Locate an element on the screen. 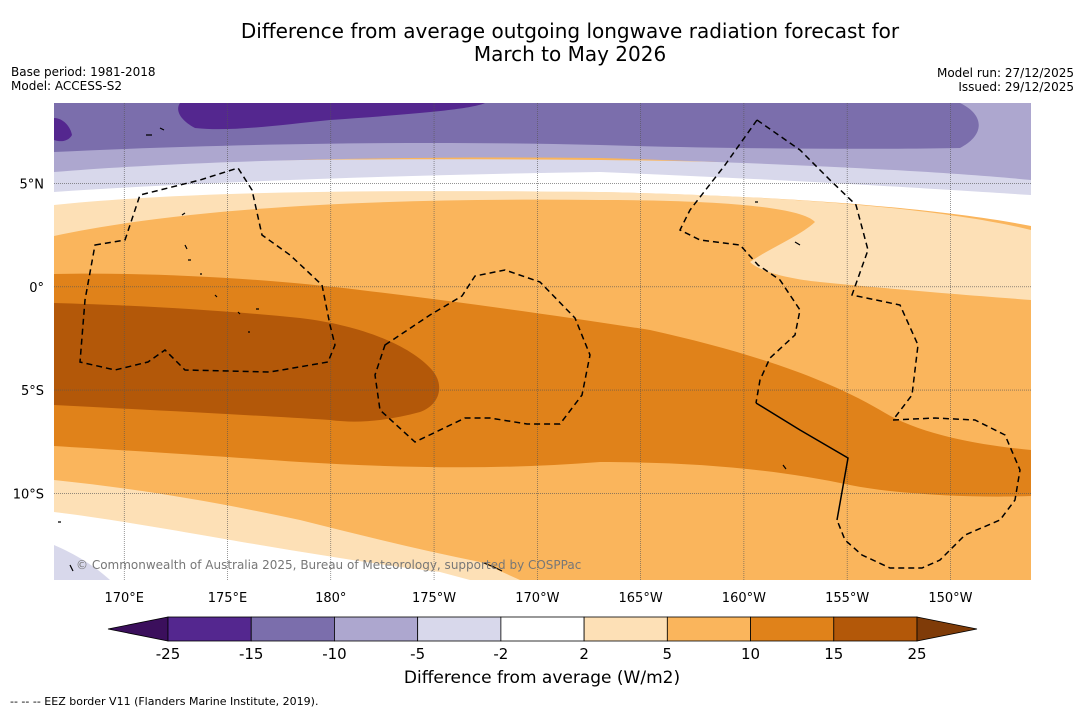 The height and width of the screenshot is (713, 1085). lon-label: 170°E is located at coordinates (124, 598).